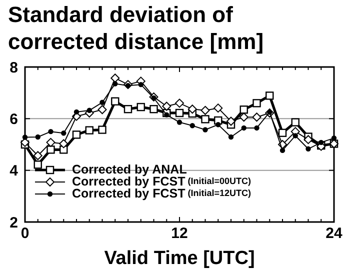  What do you see at coordinates (14, 171) in the screenshot?
I see `y-tick-label: 4` at bounding box center [14, 171].